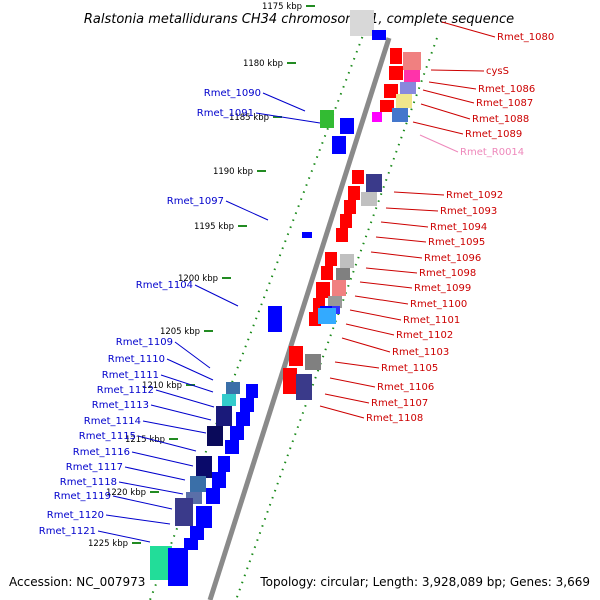  What do you see at coordinates (420, 352) in the screenshot?
I see `gene-label-right: Rmet_1103` at bounding box center [420, 352].